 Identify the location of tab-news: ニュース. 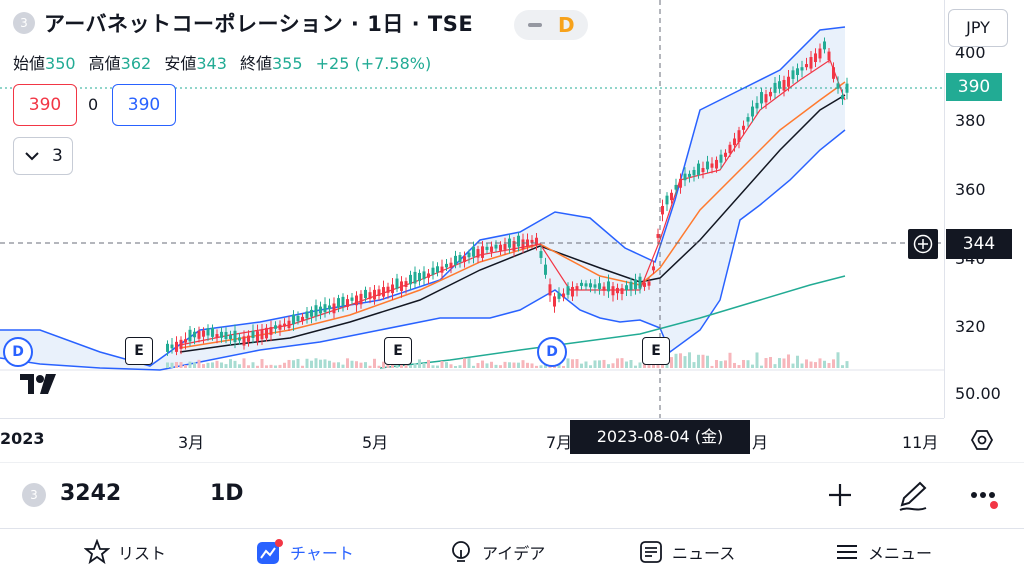
(698, 552).